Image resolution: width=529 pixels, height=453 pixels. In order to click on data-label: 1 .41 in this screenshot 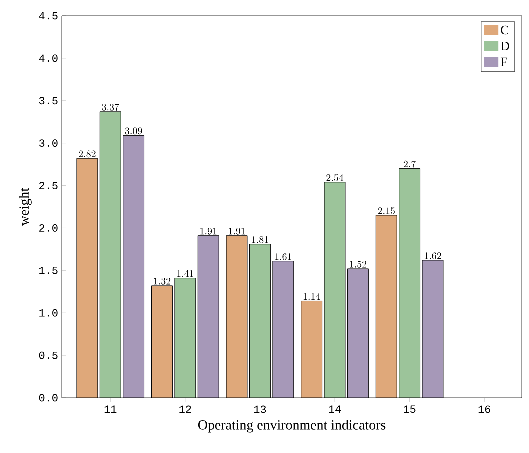, I will do `click(185, 274)`.